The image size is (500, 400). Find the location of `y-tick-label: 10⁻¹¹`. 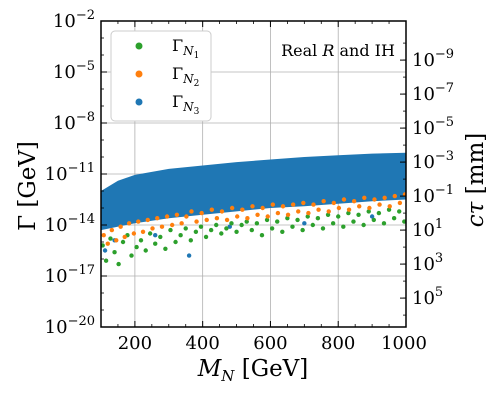

y-tick-label: 10⁻¹¹ is located at coordinates (70, 173).